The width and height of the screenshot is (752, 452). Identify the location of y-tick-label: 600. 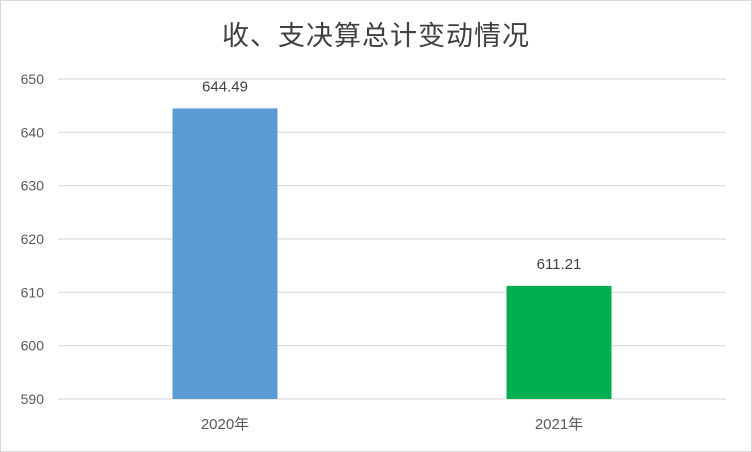
(33, 346).